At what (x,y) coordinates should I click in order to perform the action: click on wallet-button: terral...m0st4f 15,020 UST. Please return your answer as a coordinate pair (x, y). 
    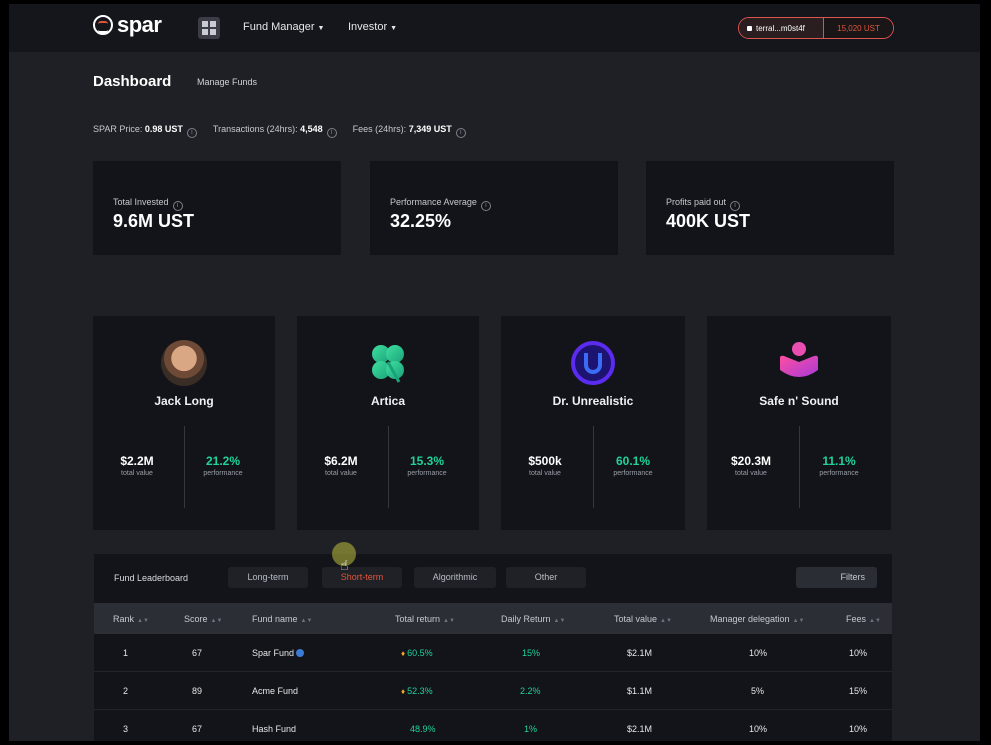
    Looking at the image, I should click on (816, 28).